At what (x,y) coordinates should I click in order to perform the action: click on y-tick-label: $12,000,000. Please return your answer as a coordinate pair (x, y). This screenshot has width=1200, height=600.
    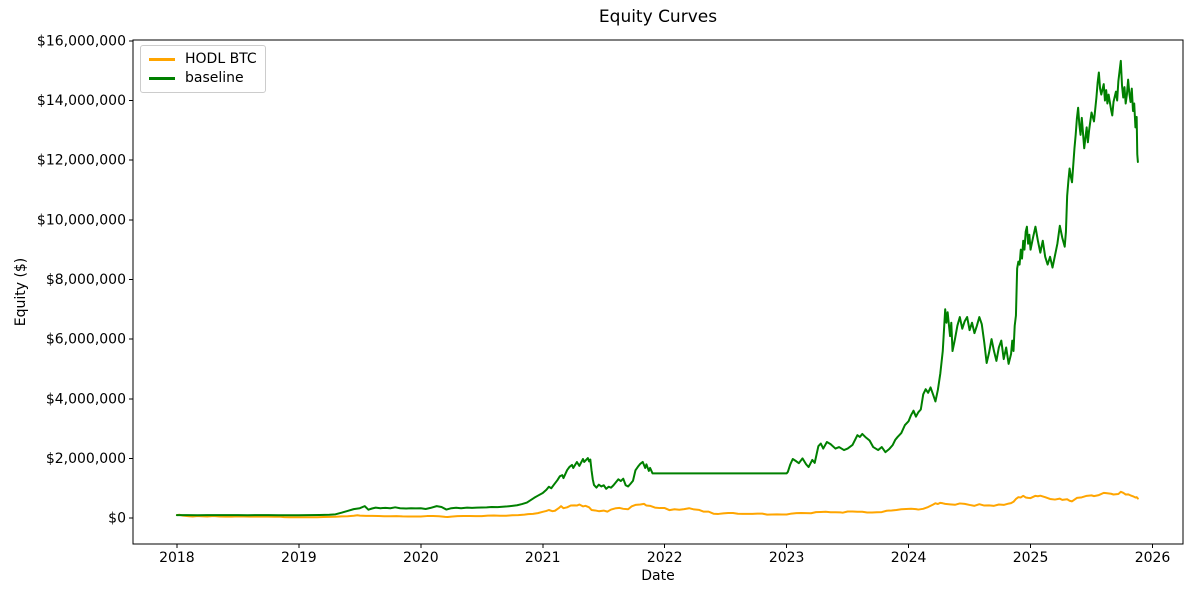
    Looking at the image, I should click on (81, 161).